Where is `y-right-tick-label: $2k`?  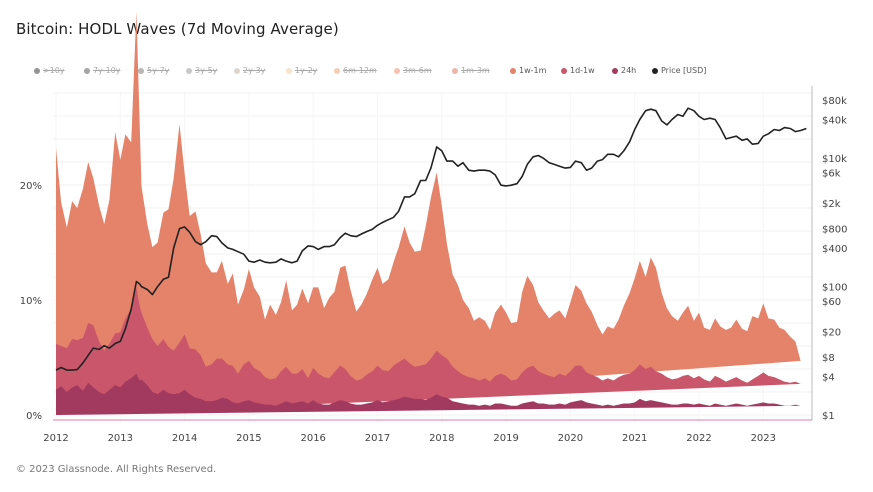
y-right-tick-label: $2k is located at coordinates (831, 204).